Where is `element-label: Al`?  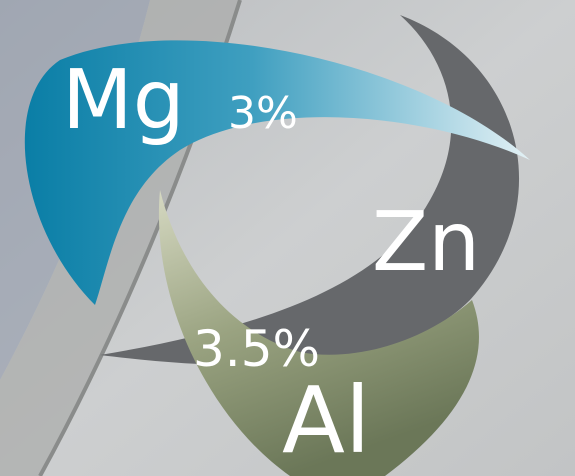
element-label: Al is located at coordinates (326, 420).